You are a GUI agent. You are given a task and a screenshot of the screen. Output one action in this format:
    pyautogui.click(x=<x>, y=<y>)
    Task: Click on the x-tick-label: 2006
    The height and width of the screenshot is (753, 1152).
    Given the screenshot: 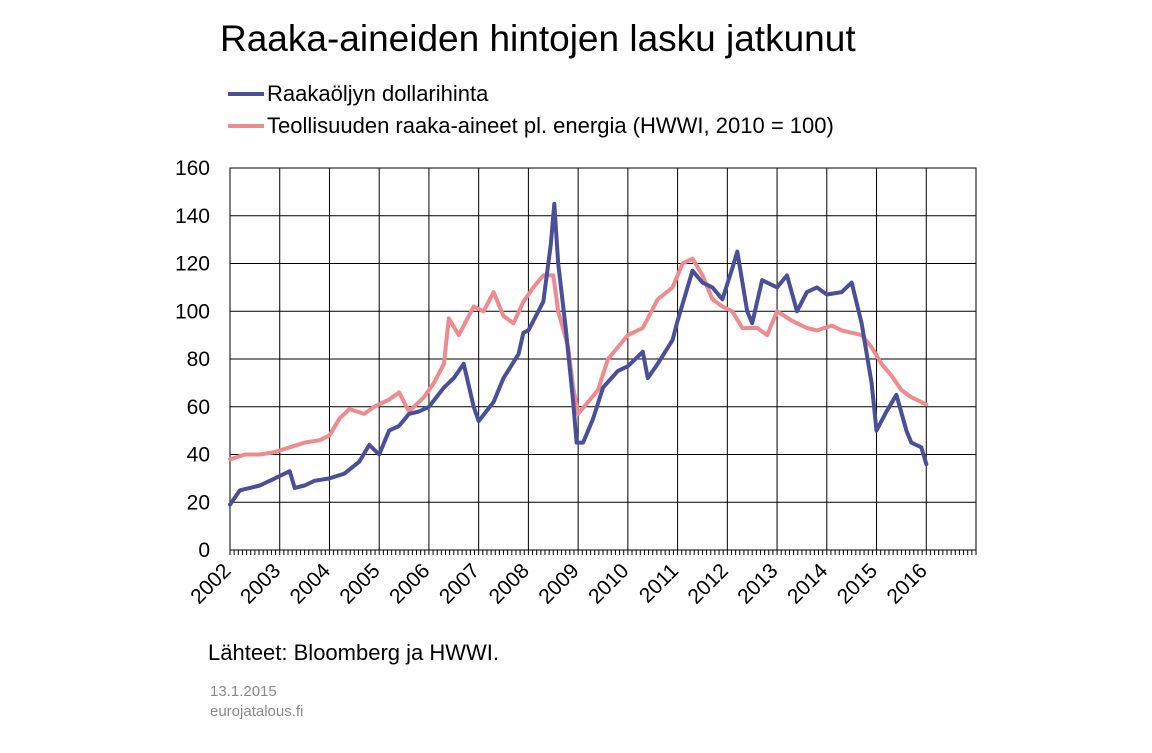 What is the action you would take?
    pyautogui.click(x=409, y=583)
    